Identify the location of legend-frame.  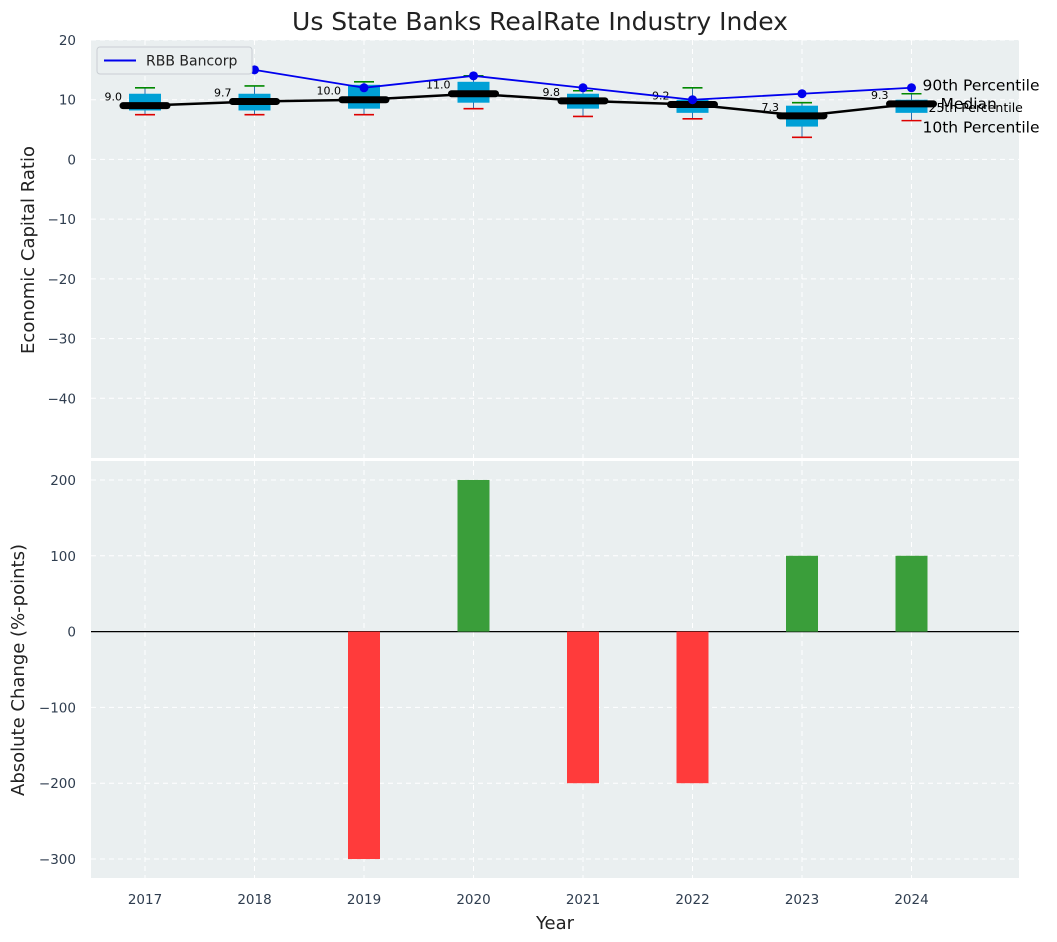
(174, 60).